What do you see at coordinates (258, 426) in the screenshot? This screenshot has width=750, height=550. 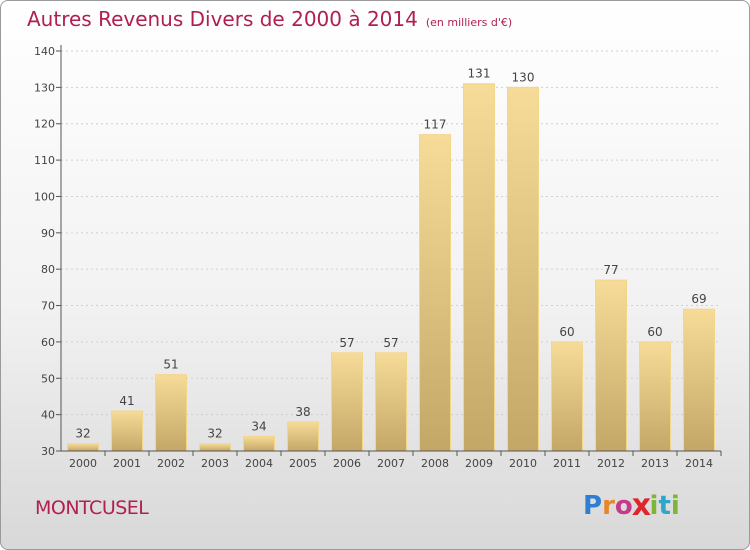 I see `data-label-2004: 34` at bounding box center [258, 426].